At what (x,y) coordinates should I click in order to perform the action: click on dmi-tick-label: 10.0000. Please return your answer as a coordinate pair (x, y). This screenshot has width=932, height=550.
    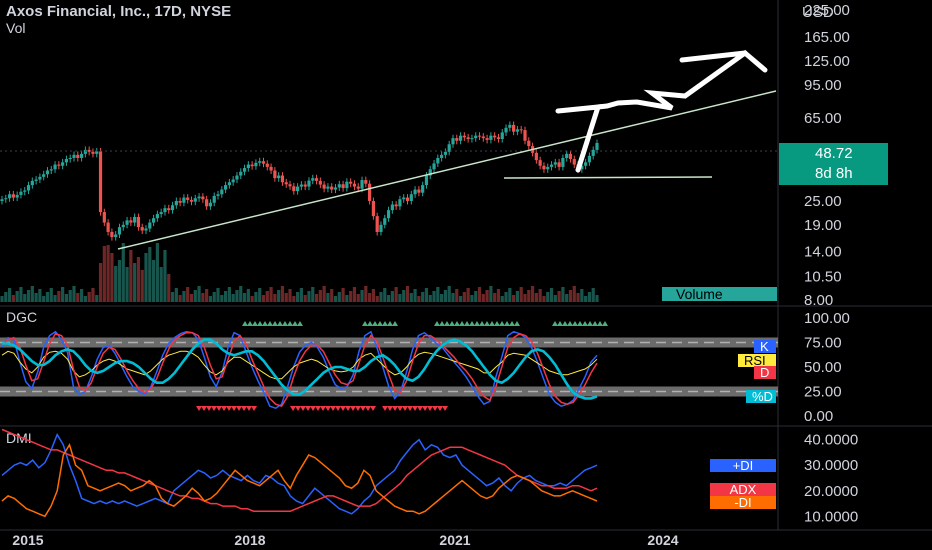
    Looking at the image, I should click on (831, 516).